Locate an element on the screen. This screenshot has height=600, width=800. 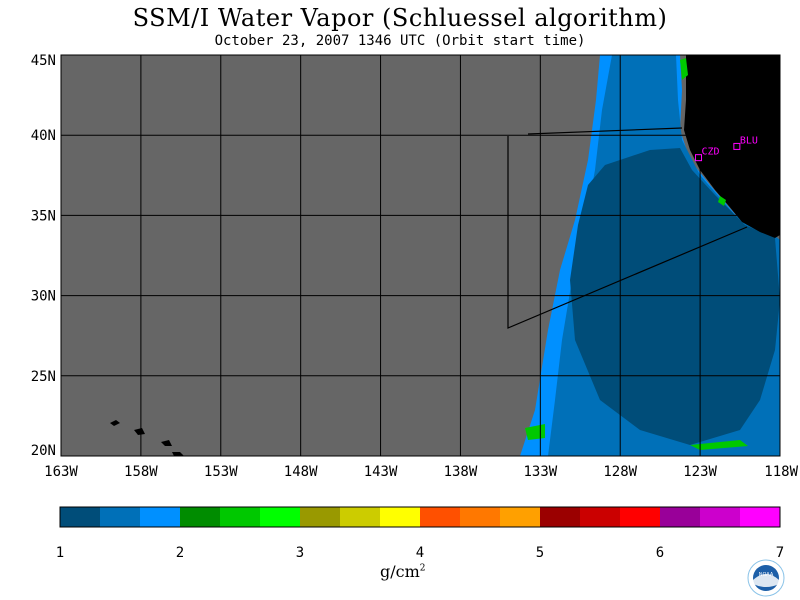
island-oahu is located at coordinates (139, 431).